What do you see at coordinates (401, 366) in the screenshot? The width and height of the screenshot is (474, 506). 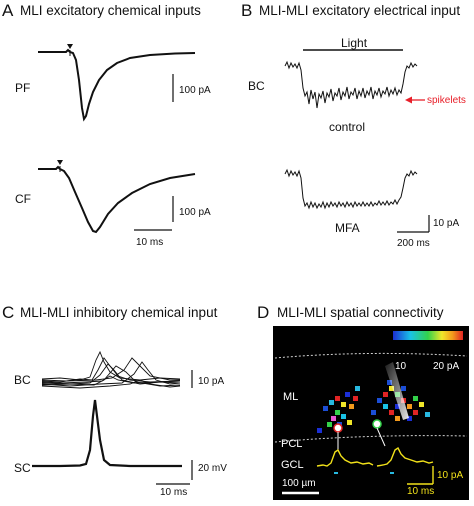 I see `colorbar-min-label: 10` at bounding box center [401, 366].